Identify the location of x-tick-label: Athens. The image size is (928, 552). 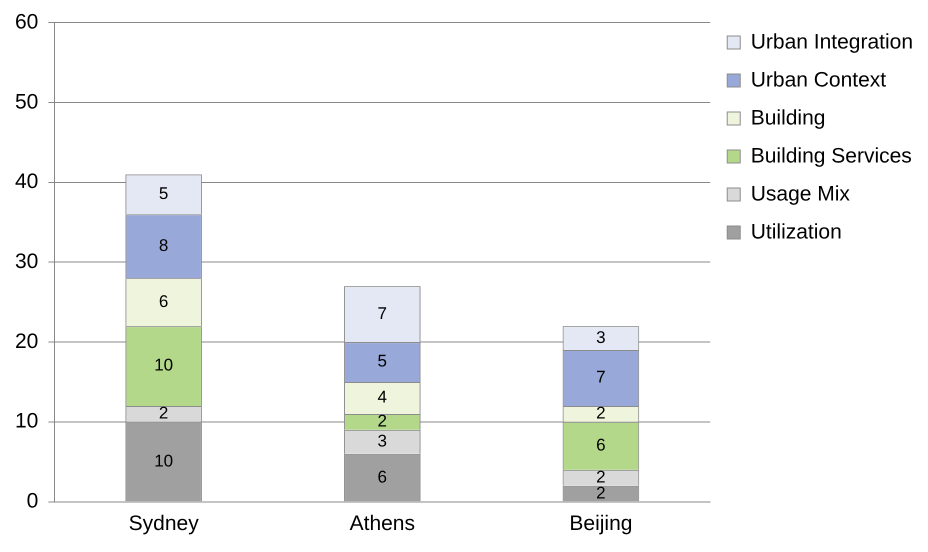
(382, 524).